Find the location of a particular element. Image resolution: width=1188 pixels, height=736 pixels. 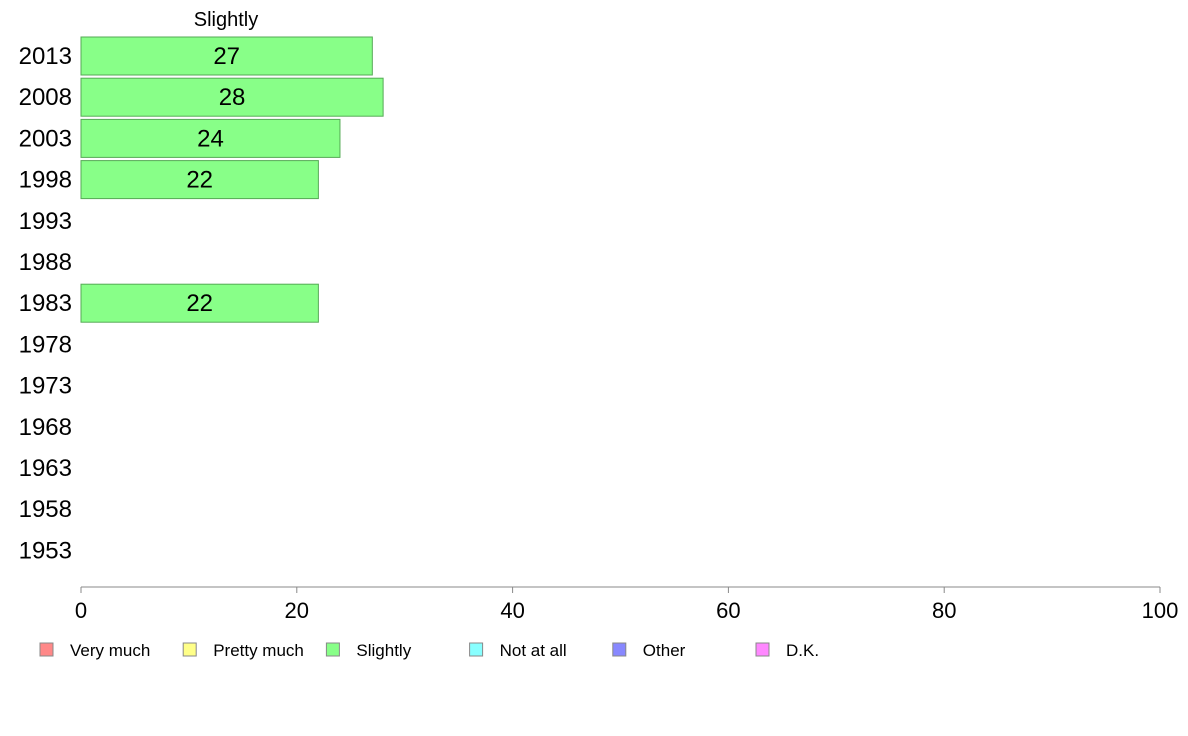

y-tick-label: 2008 is located at coordinates (45, 97).